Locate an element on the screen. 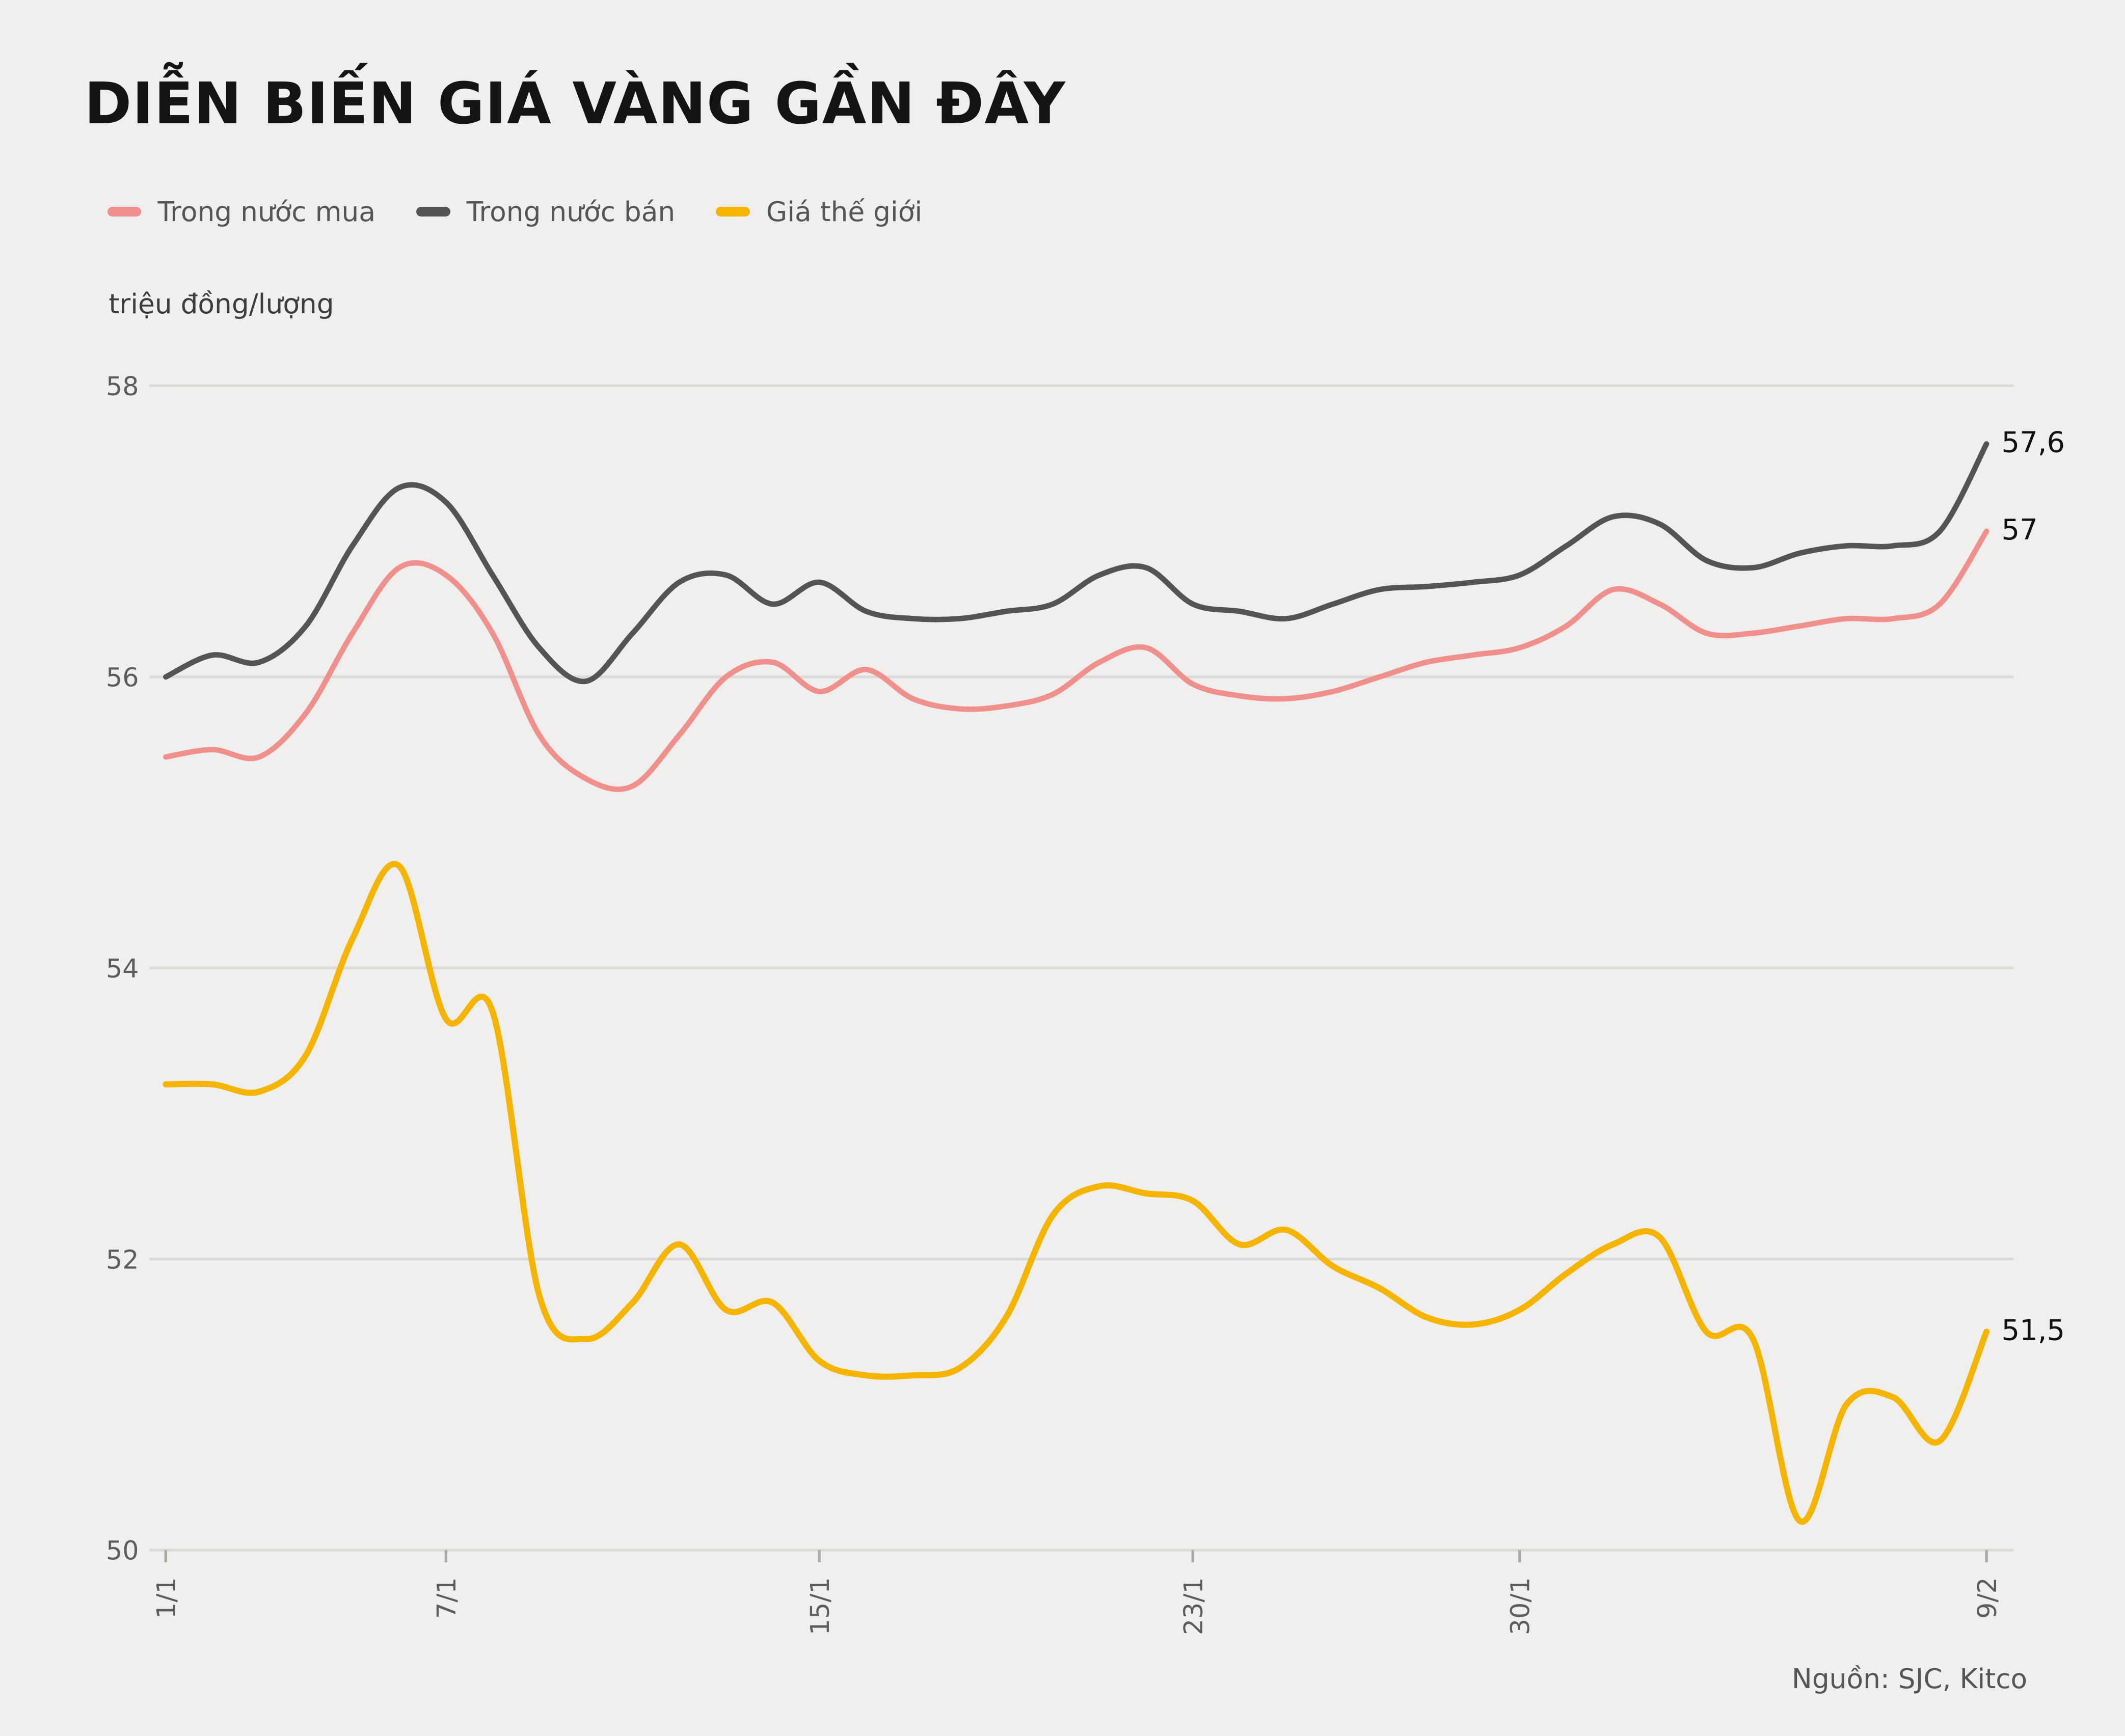 This screenshot has width=2125, height=1736. legend-swatch-pink is located at coordinates (124, 211).